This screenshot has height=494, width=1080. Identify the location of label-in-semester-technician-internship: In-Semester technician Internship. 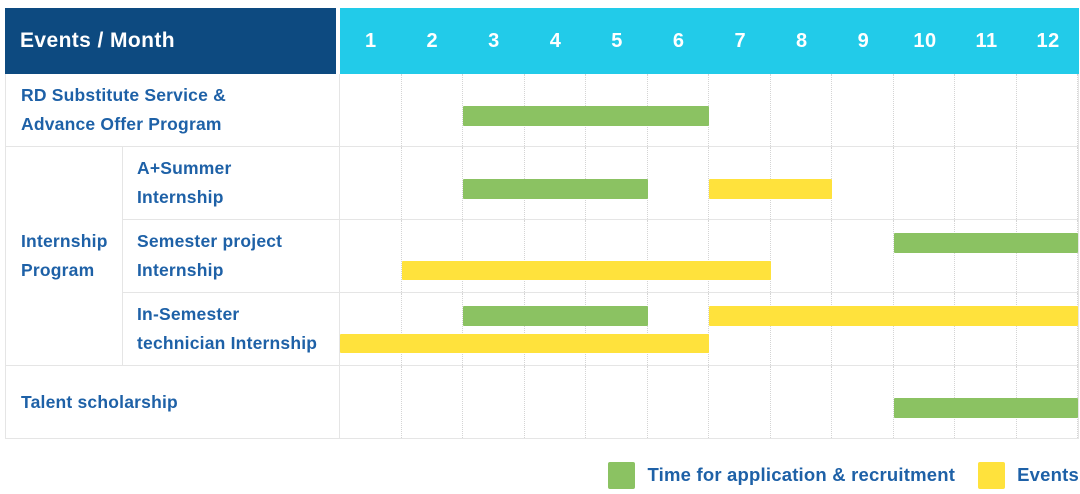
(231, 329).